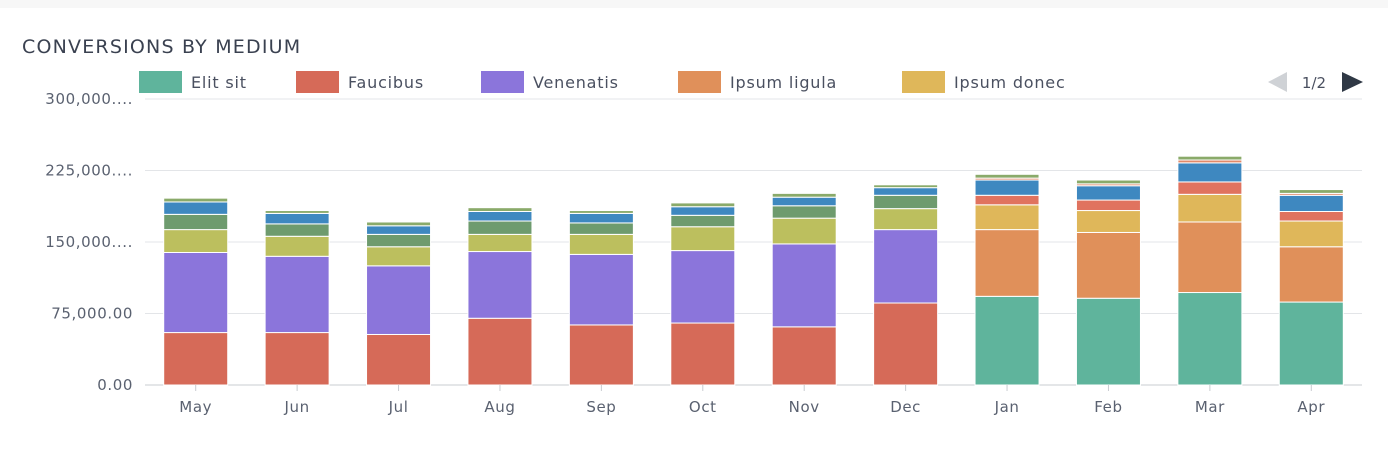 The height and width of the screenshot is (458, 1388). I want to click on legend-item: Venenatis, so click(550, 82).